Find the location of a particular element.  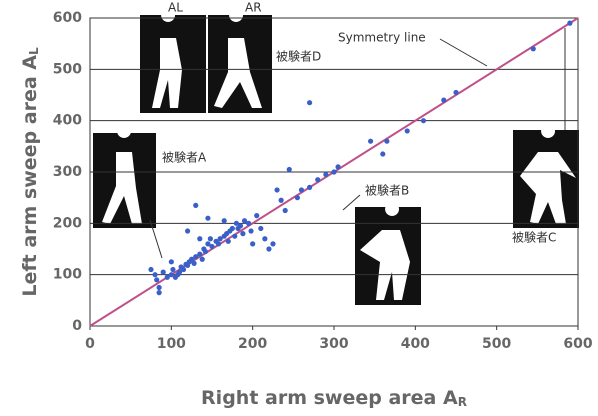

x-tick-label: 300 is located at coordinates (333, 344).